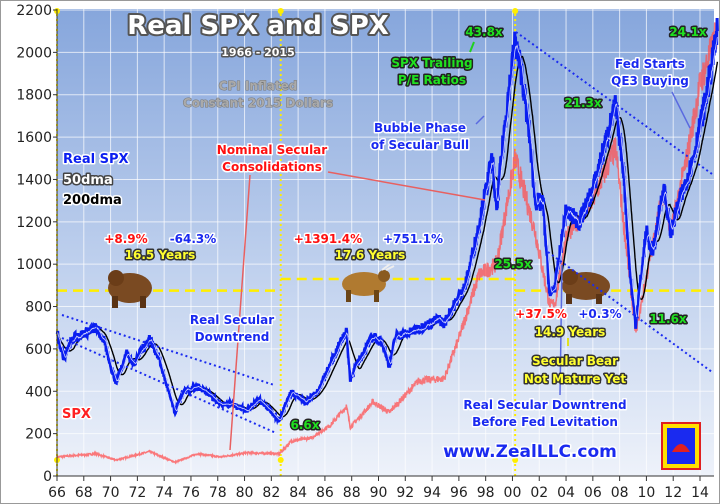  Describe the element at coordinates (650, 81) in the screenshot. I see `qe3-label-2: QE3 Buying` at that location.